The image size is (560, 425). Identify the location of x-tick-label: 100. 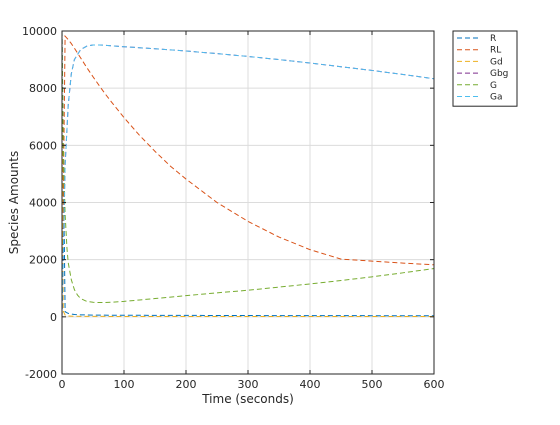
(124, 384).